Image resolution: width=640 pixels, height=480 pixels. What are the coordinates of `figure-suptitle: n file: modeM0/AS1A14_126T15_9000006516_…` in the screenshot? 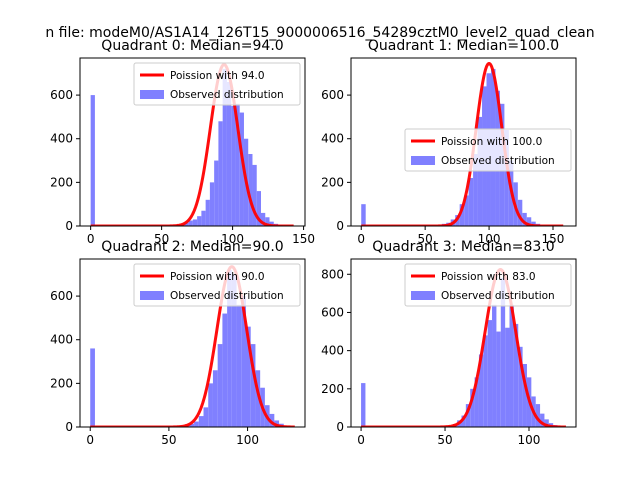 It's located at (319, 33).